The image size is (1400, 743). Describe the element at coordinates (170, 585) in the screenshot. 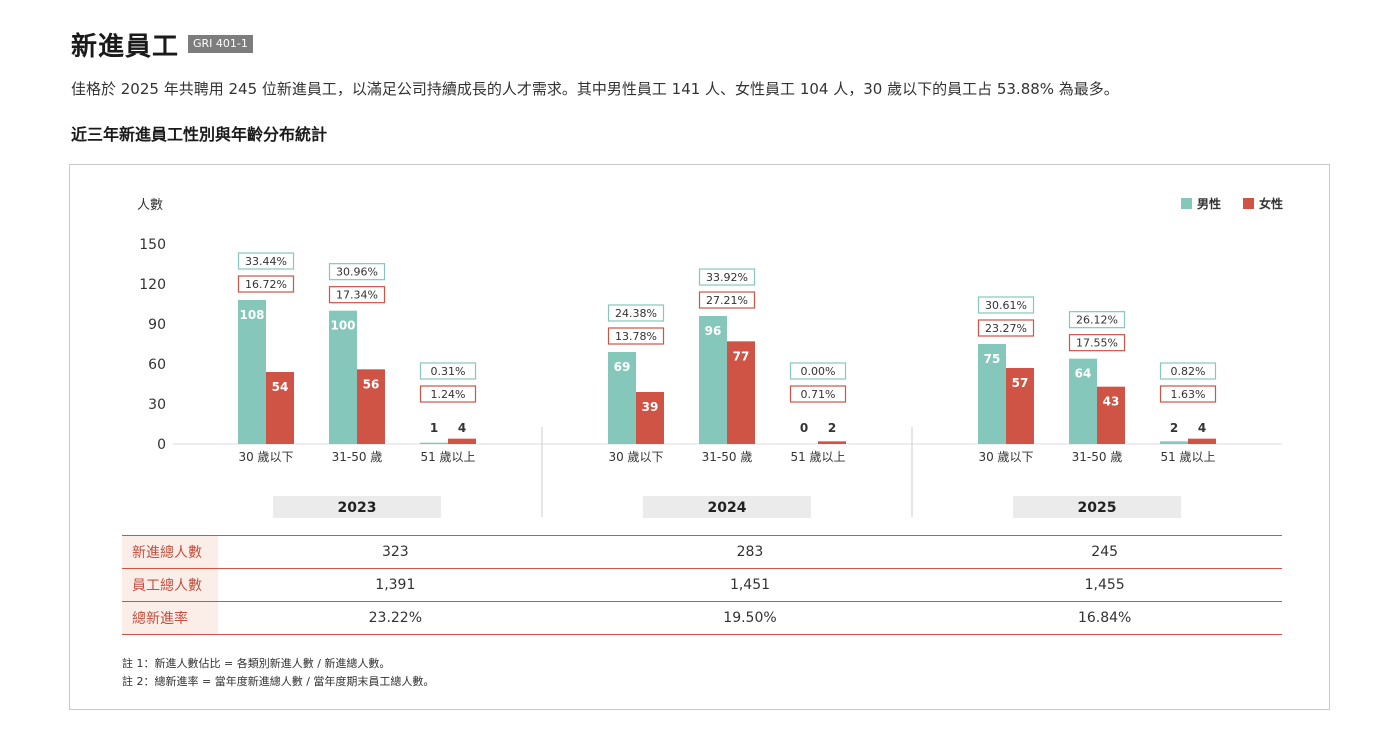

I see `row-label: 員工總人數` at that location.